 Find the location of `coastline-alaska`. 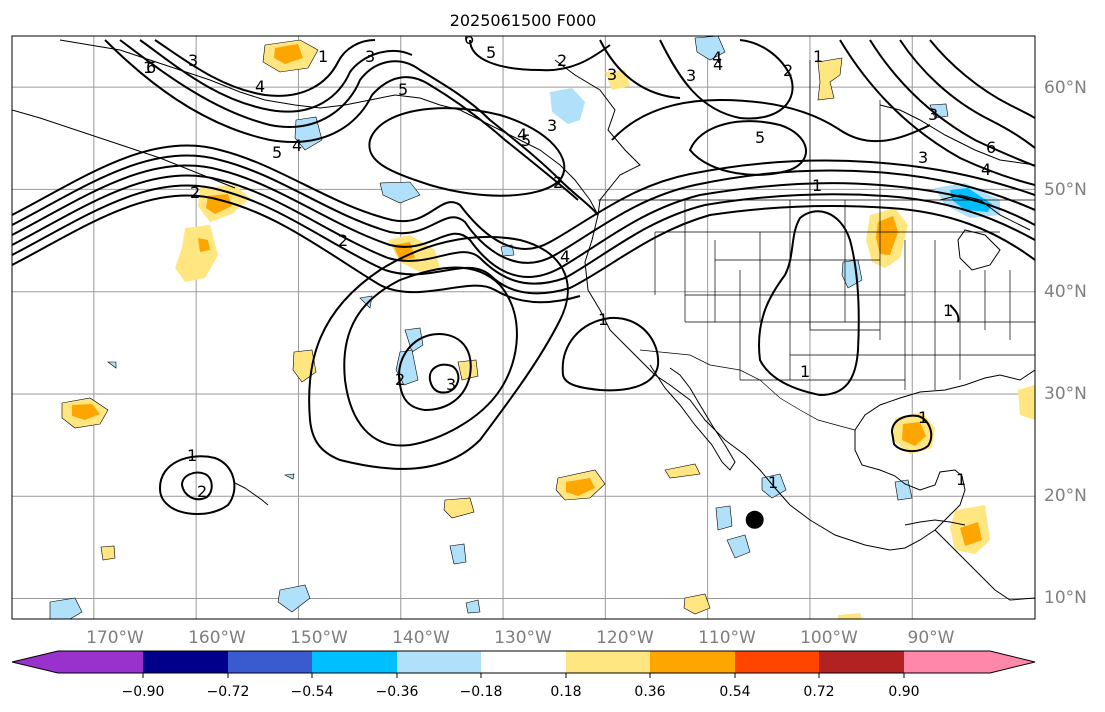

coastline-alaska is located at coordinates (329, 127).